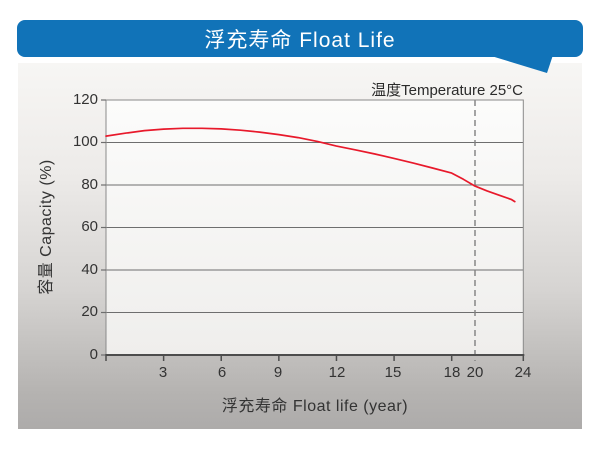  Describe the element at coordinates (85, 99) in the screenshot. I see `y-tick-label: 120` at that location.